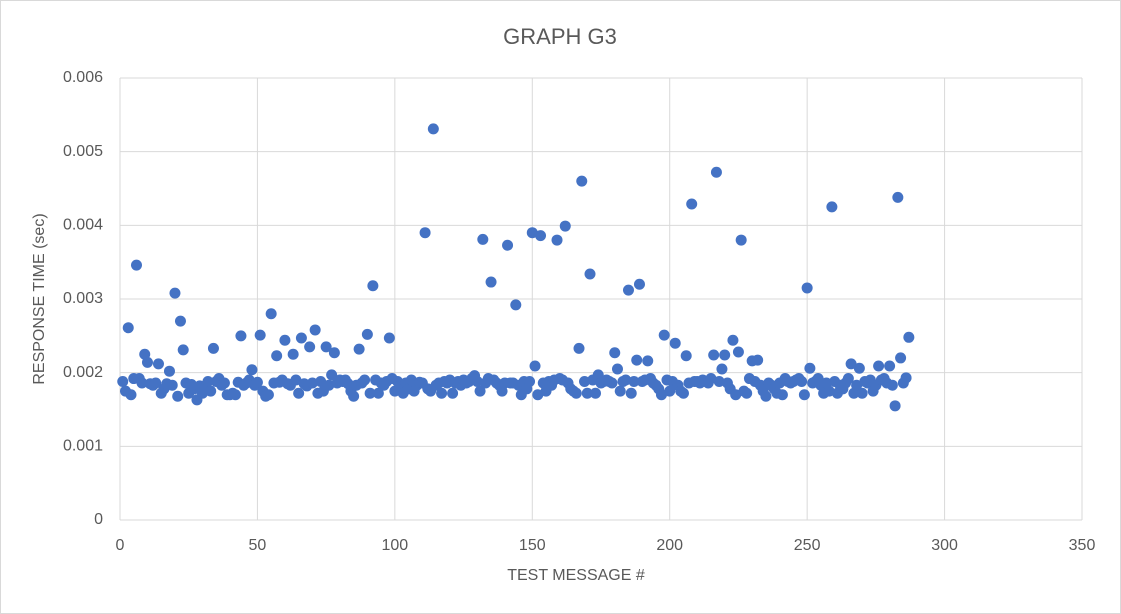  What do you see at coordinates (83, 151) in the screenshot?
I see `y-tick-label: 0.005` at bounding box center [83, 151].